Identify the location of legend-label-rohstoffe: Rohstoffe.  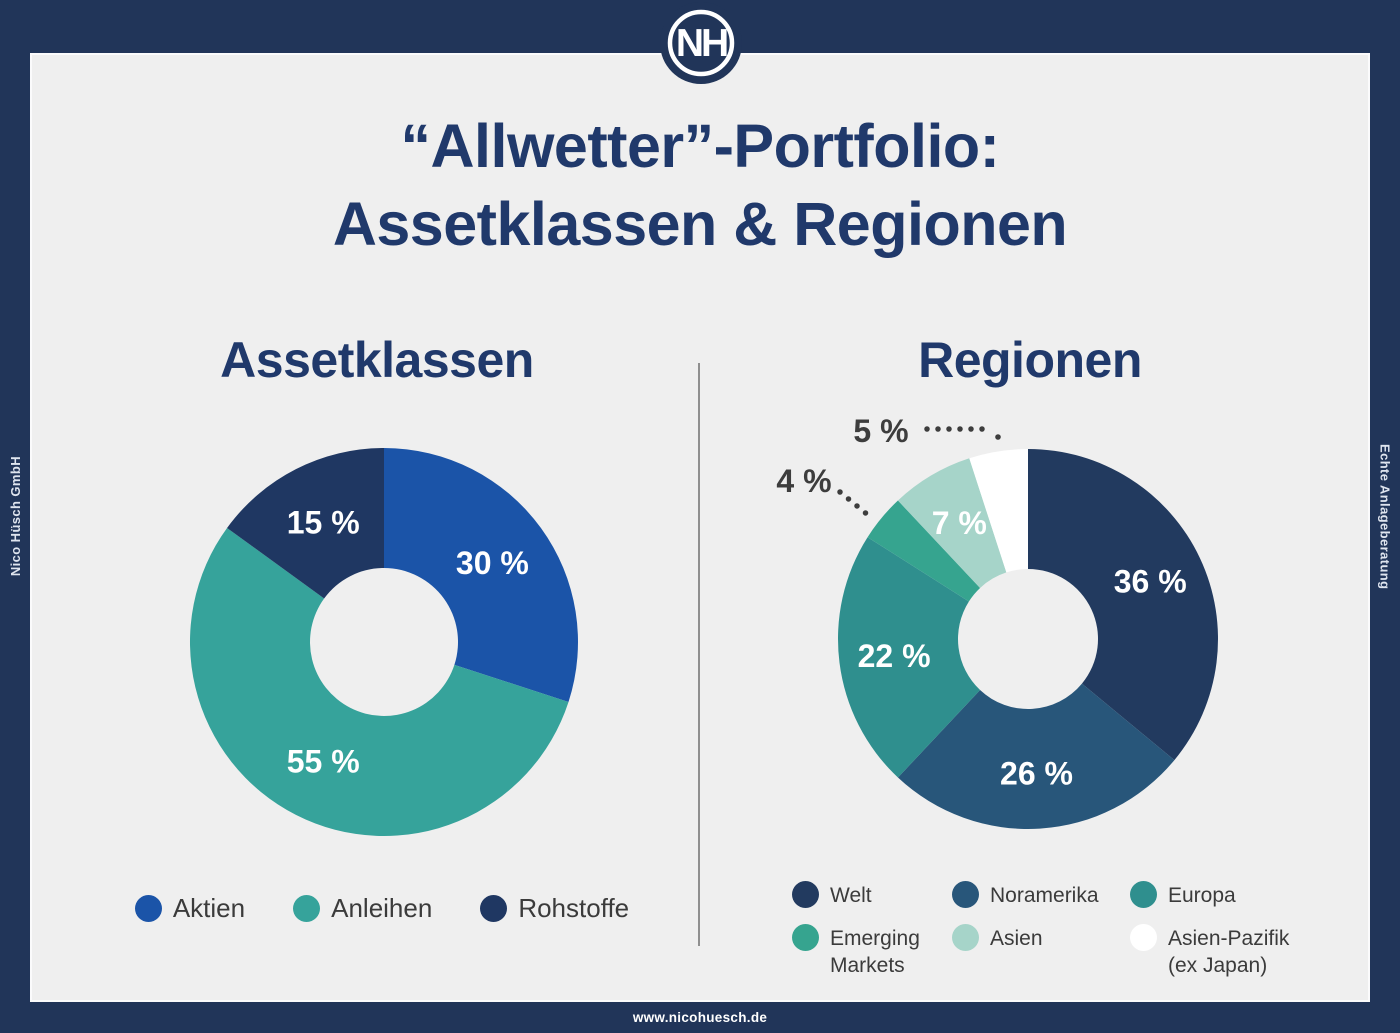
(574, 908).